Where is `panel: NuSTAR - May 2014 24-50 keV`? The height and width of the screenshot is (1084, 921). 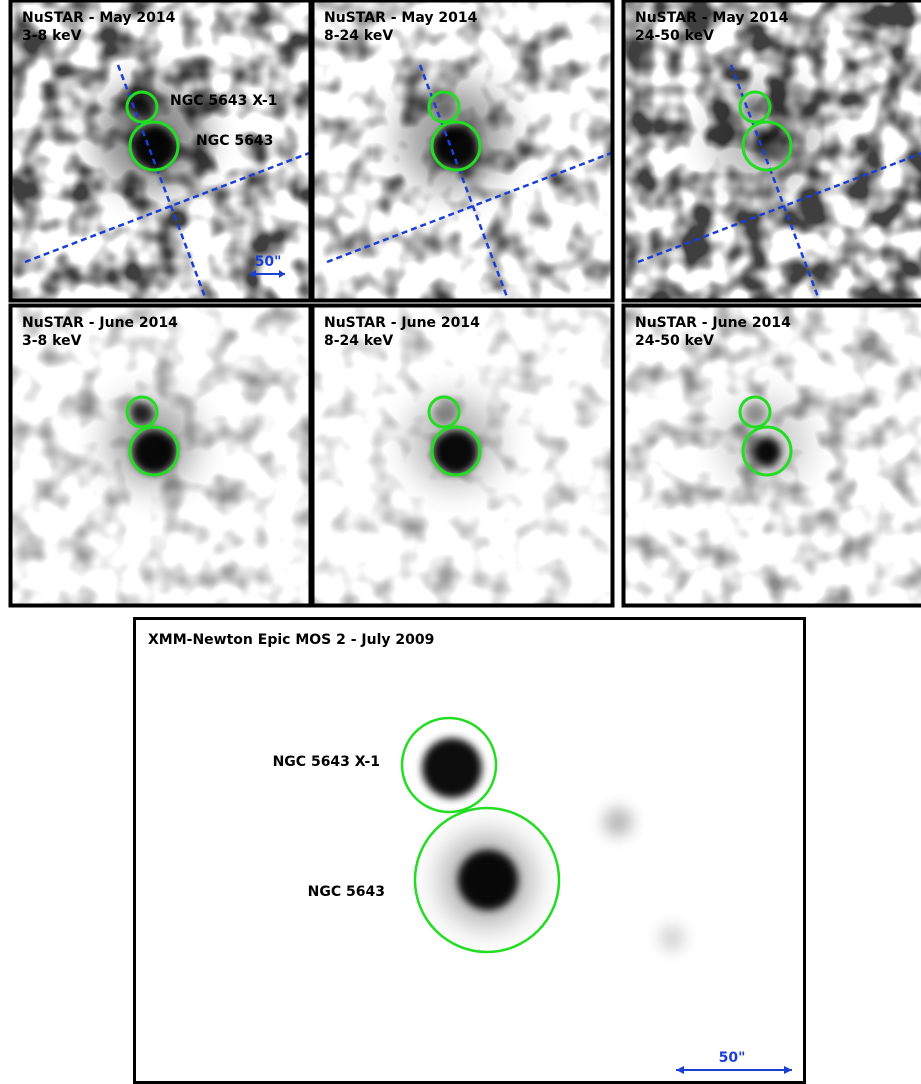
panel: NuSTAR - May 2014 24-50 keV is located at coordinates (773, 150).